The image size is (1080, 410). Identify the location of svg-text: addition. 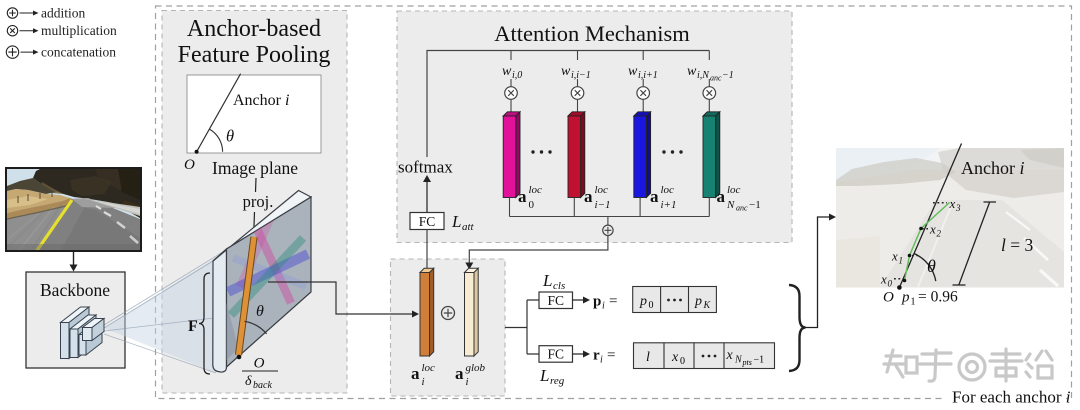
(63, 13).